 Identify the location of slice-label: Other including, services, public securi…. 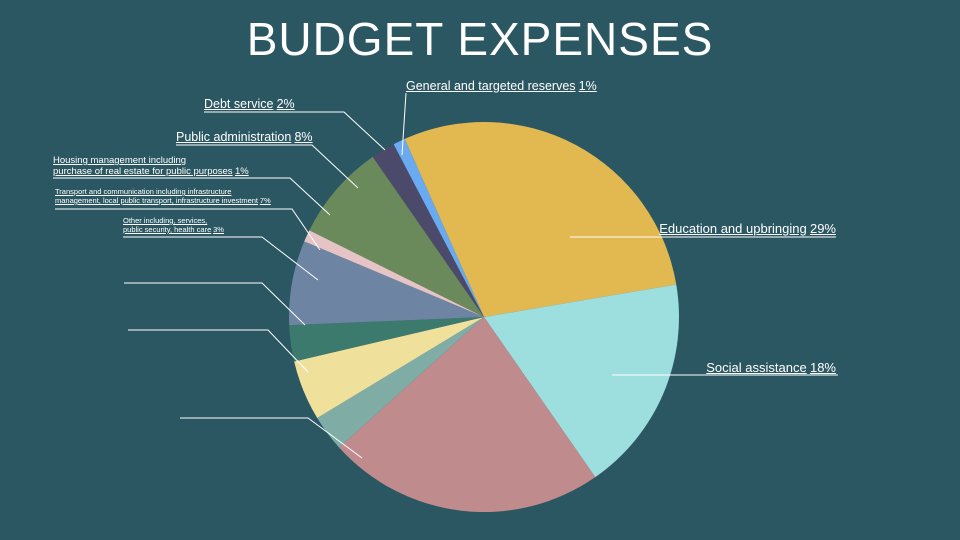
(173, 225).